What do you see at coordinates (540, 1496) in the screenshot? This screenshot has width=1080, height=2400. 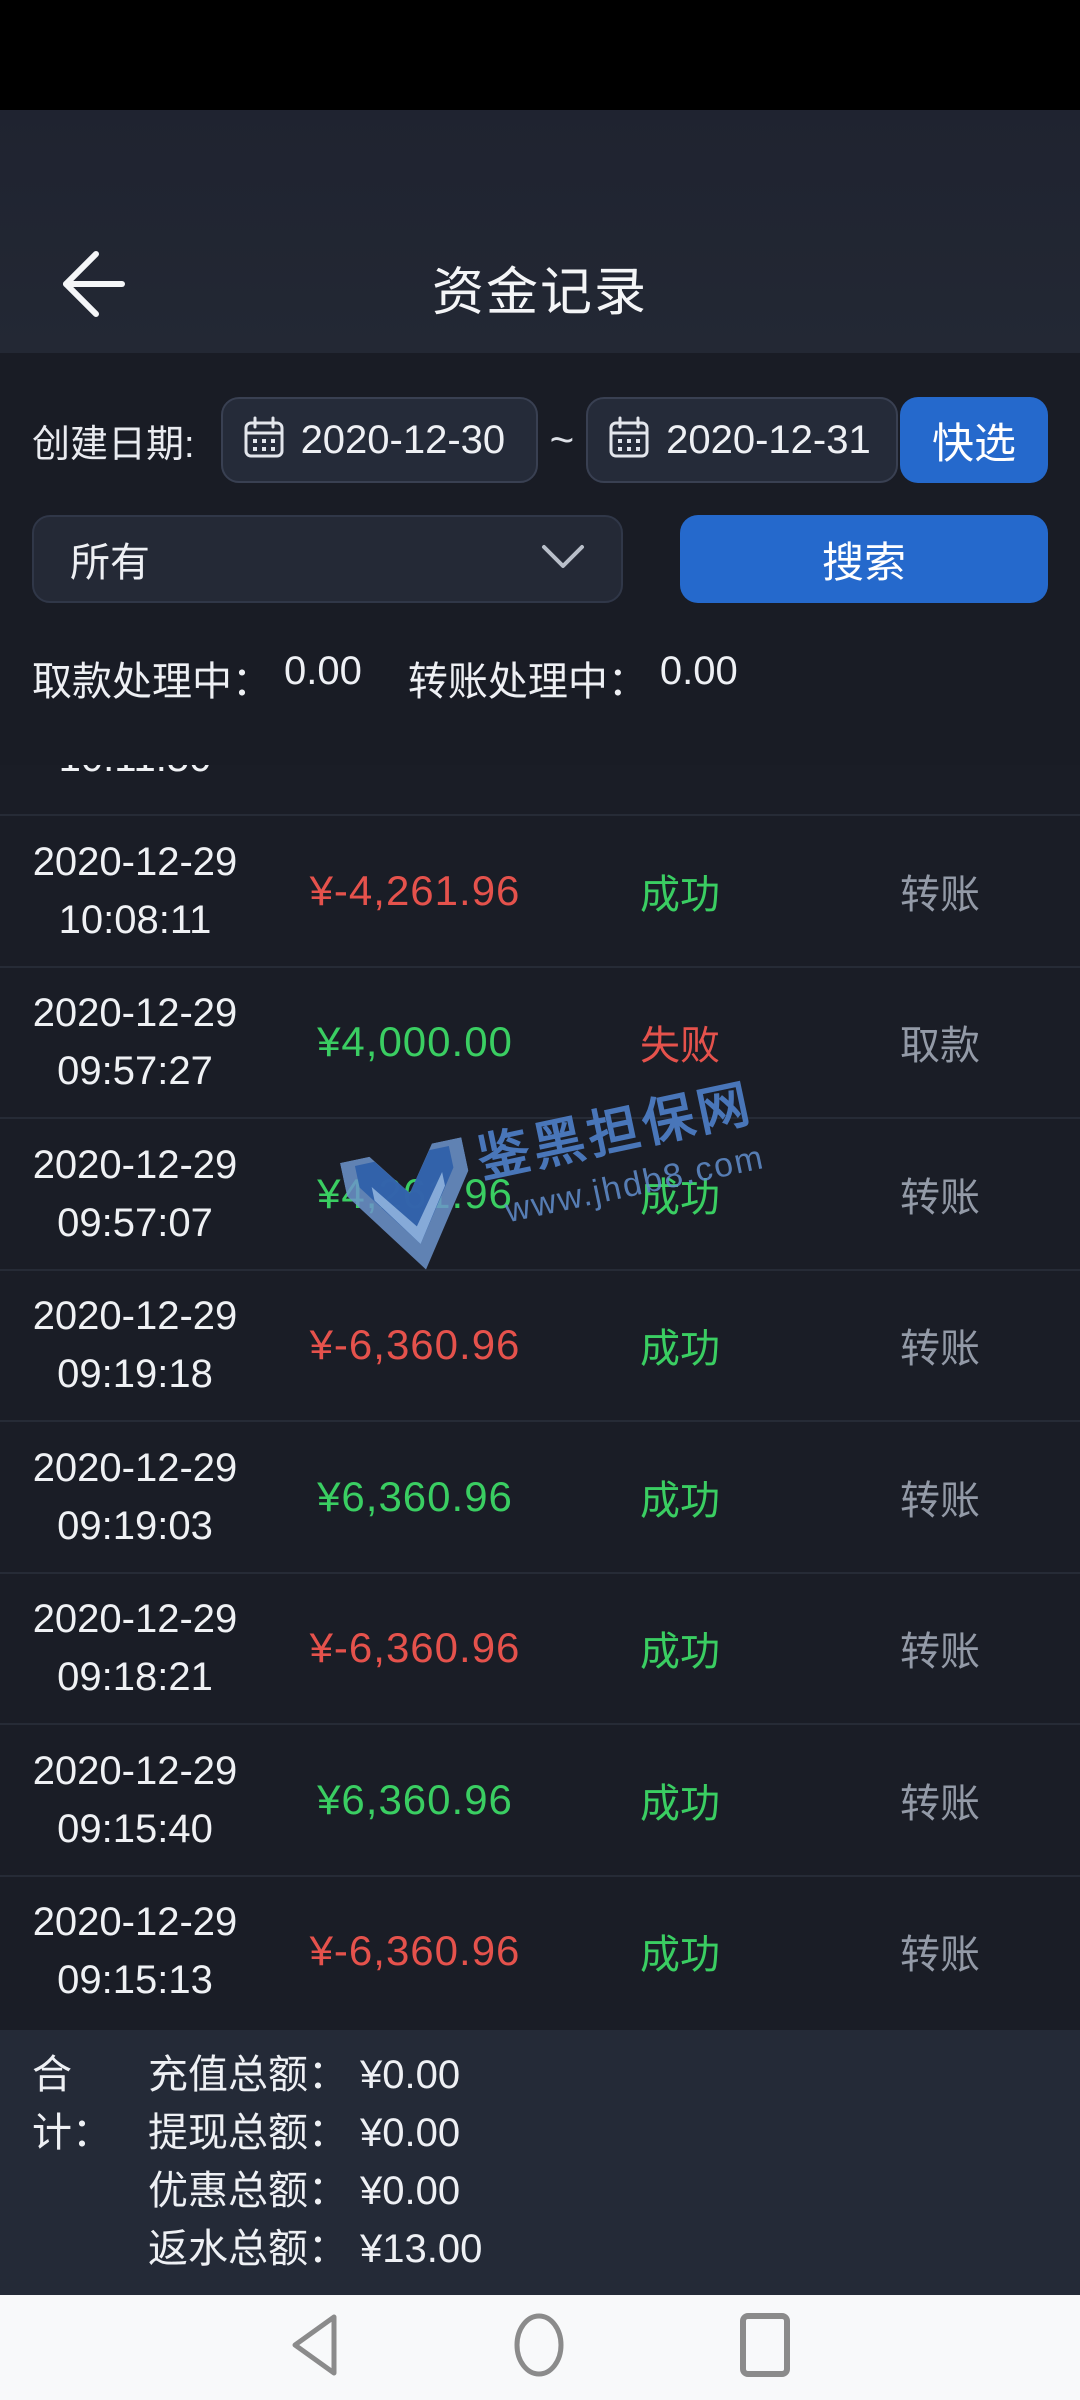 I see `table-row: 2020-12-29 09:19:03 ¥6,360.96 成功 转账` at bounding box center [540, 1496].